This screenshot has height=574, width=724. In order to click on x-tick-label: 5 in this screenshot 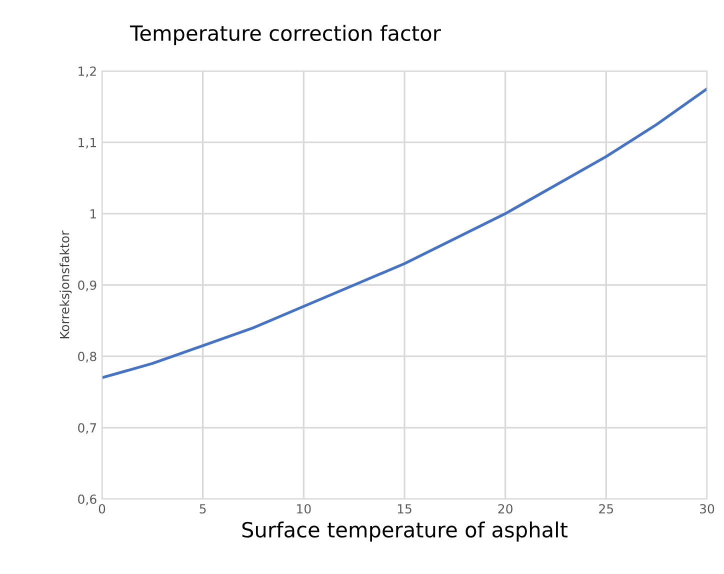, I will do `click(203, 509)`.